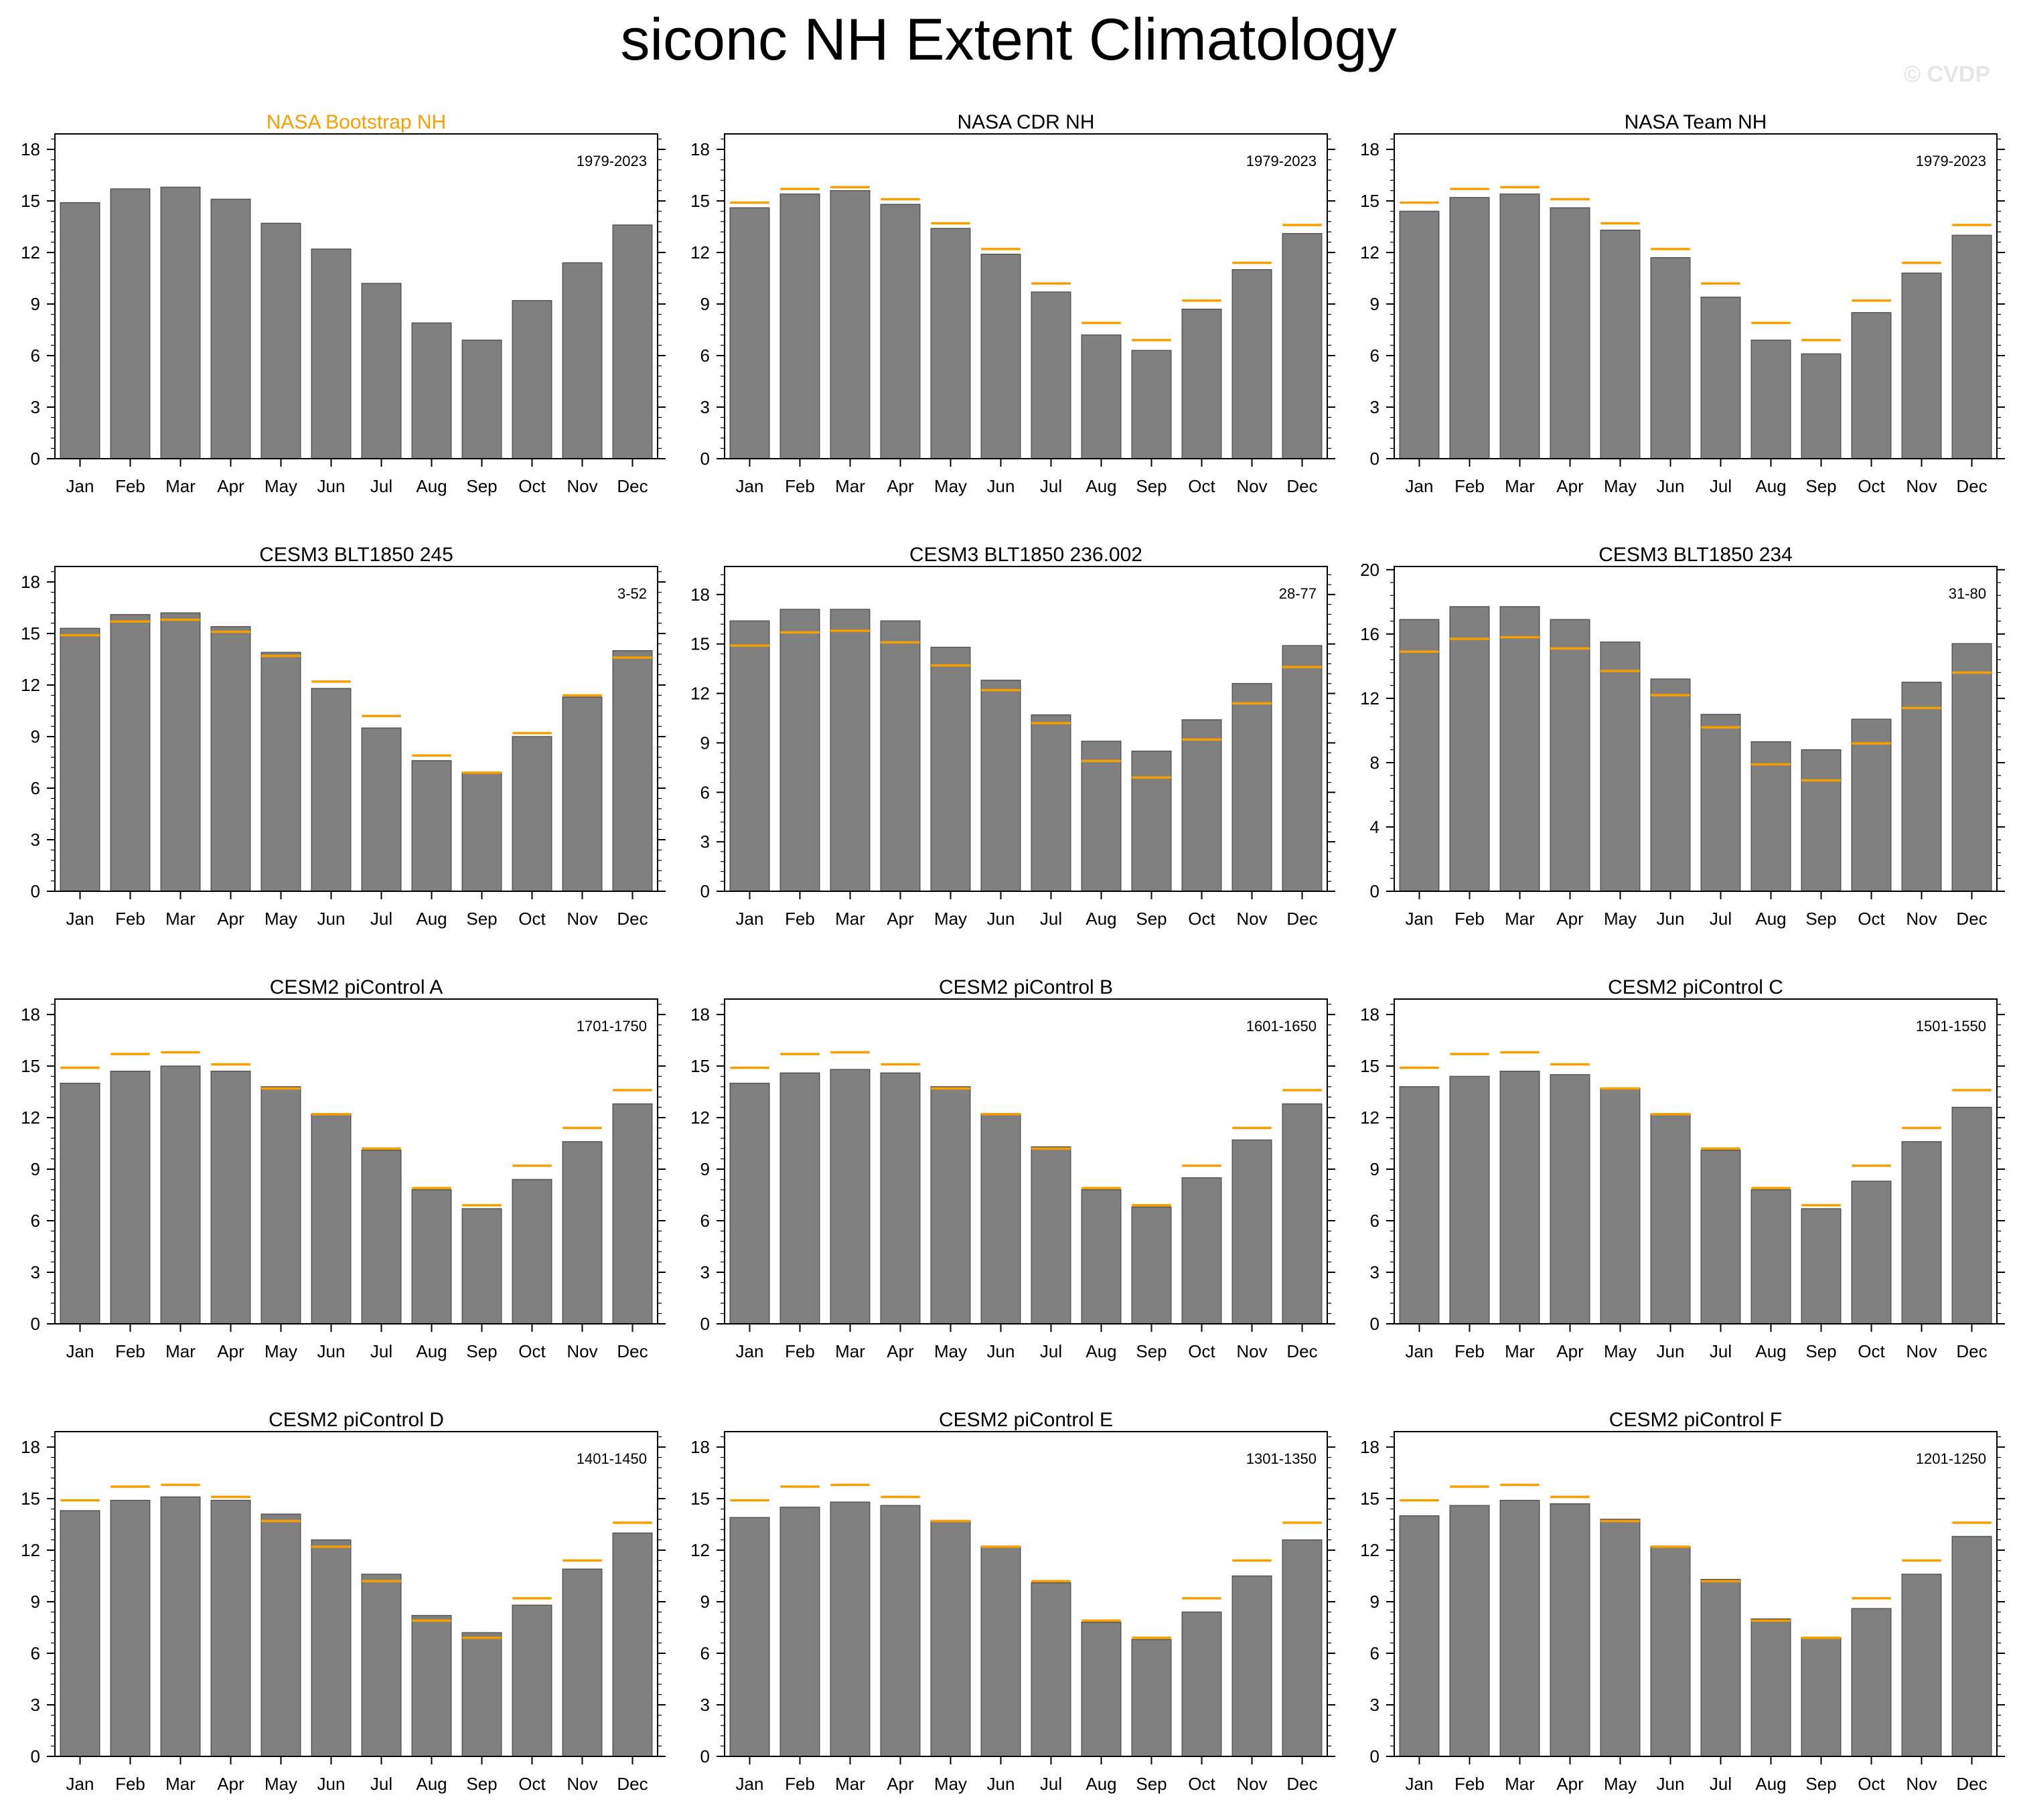 Image resolution: width=2017 pixels, height=1820 pixels. What do you see at coordinates (1695, 555) in the screenshot?
I see `panel-title: CESM3 BLT1850 234` at bounding box center [1695, 555].